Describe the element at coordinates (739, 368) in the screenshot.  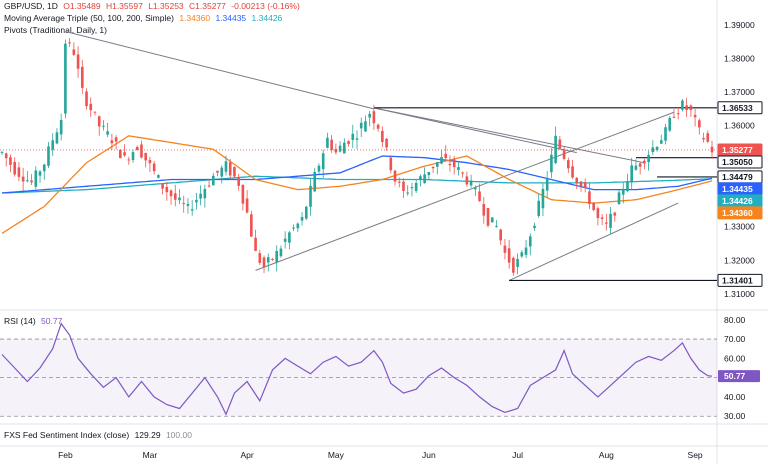
I see `rsi-axis: 80.00 70.00 60.00 50.77 40.00 30.00` at that location.